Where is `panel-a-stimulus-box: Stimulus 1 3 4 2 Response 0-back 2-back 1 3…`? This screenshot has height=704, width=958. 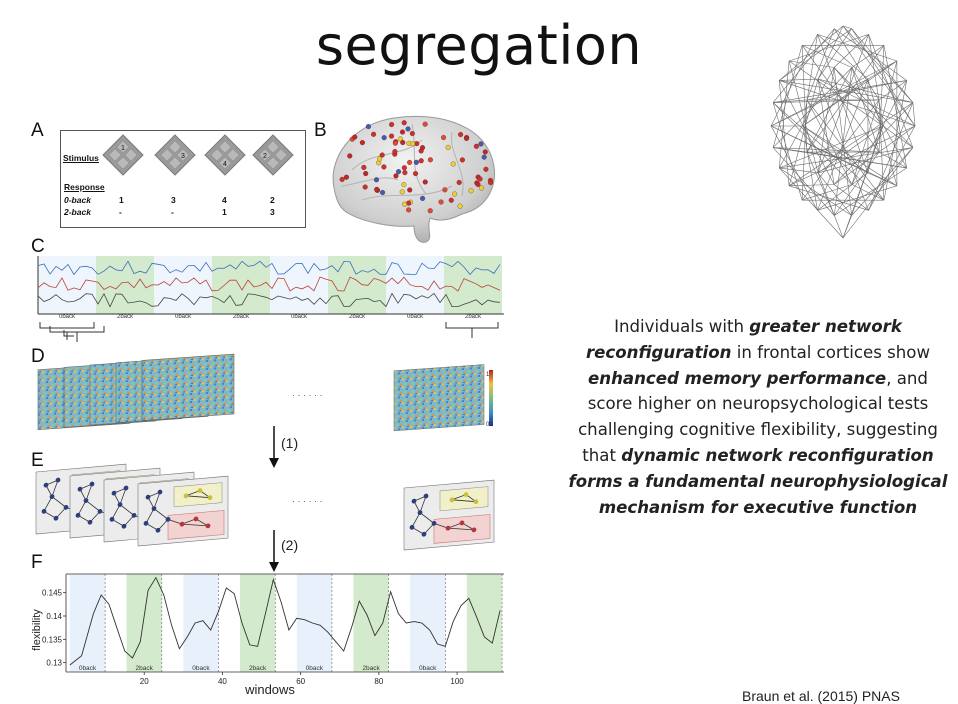
panel-a-stimulus-box: Stimulus 1 3 4 2 Response 0-back 2-back 1 3… is located at coordinates (183, 179).